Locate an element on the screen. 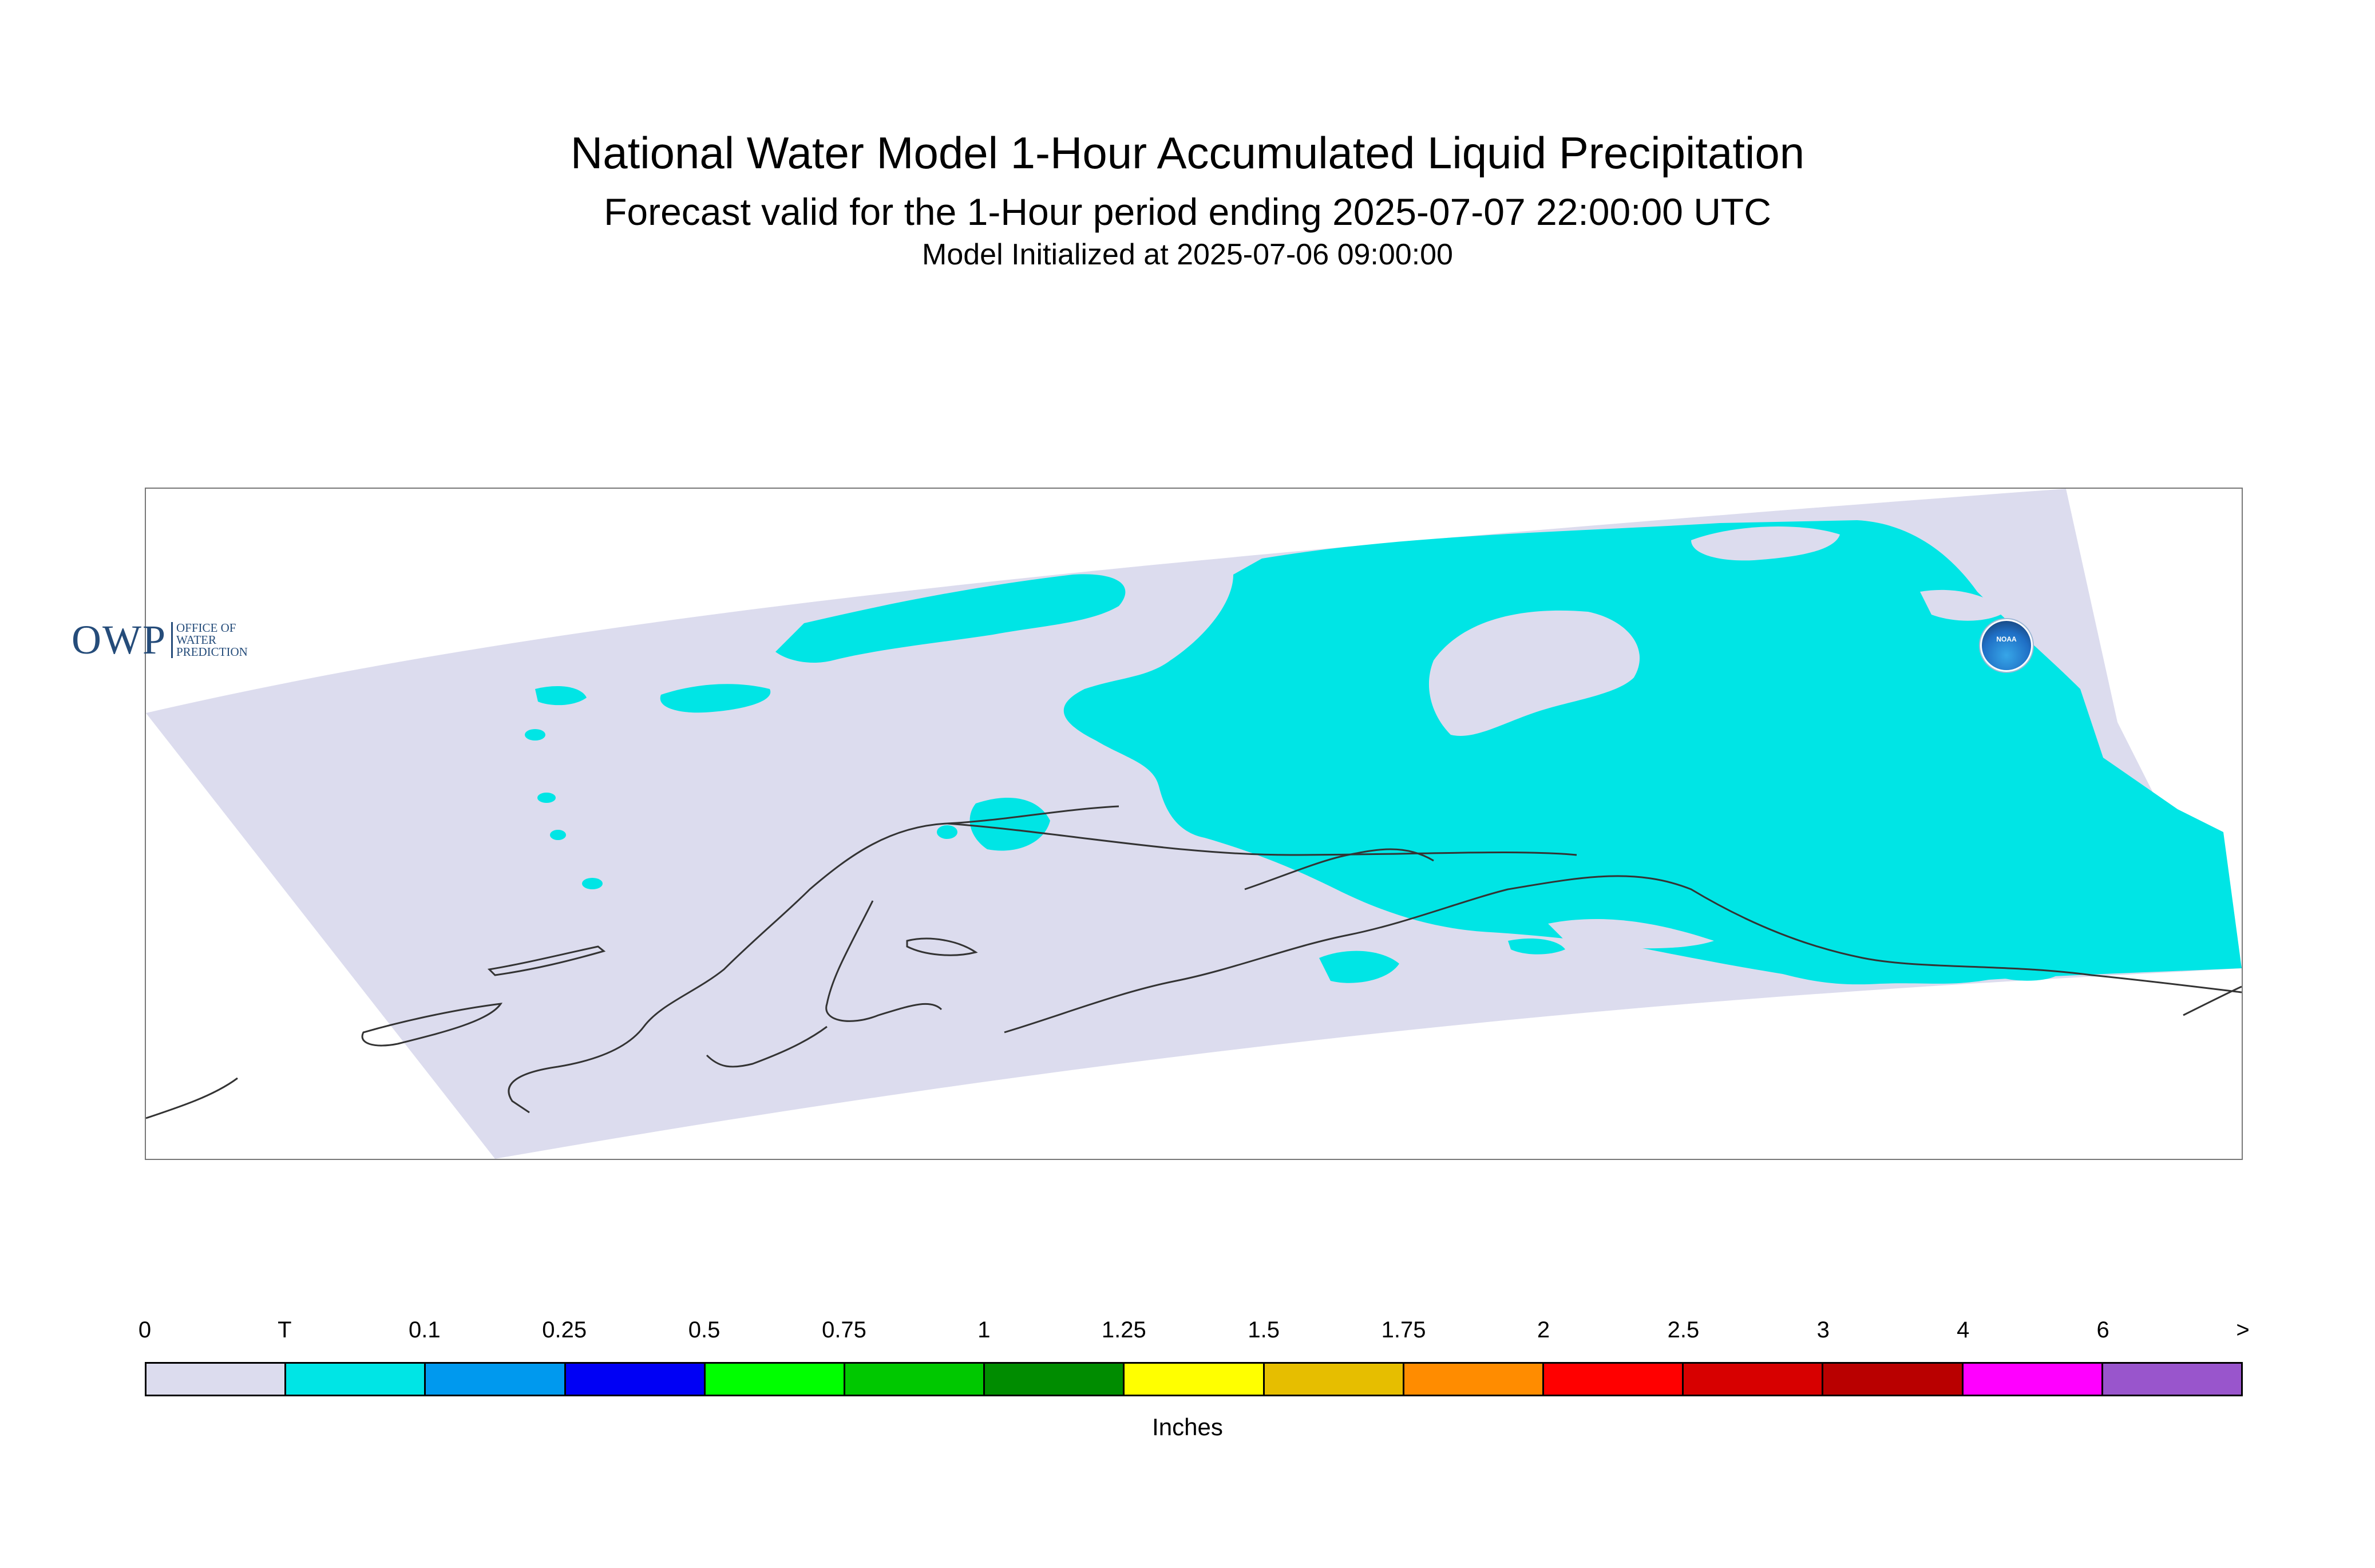  coast-interior-river is located at coordinates (1262, 839).